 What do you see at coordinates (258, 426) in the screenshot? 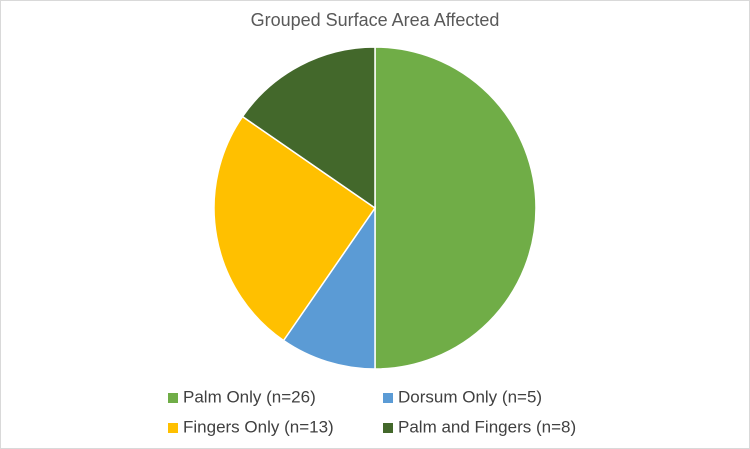
I see `legend-label: Fingers Only (n=13)` at bounding box center [258, 426].